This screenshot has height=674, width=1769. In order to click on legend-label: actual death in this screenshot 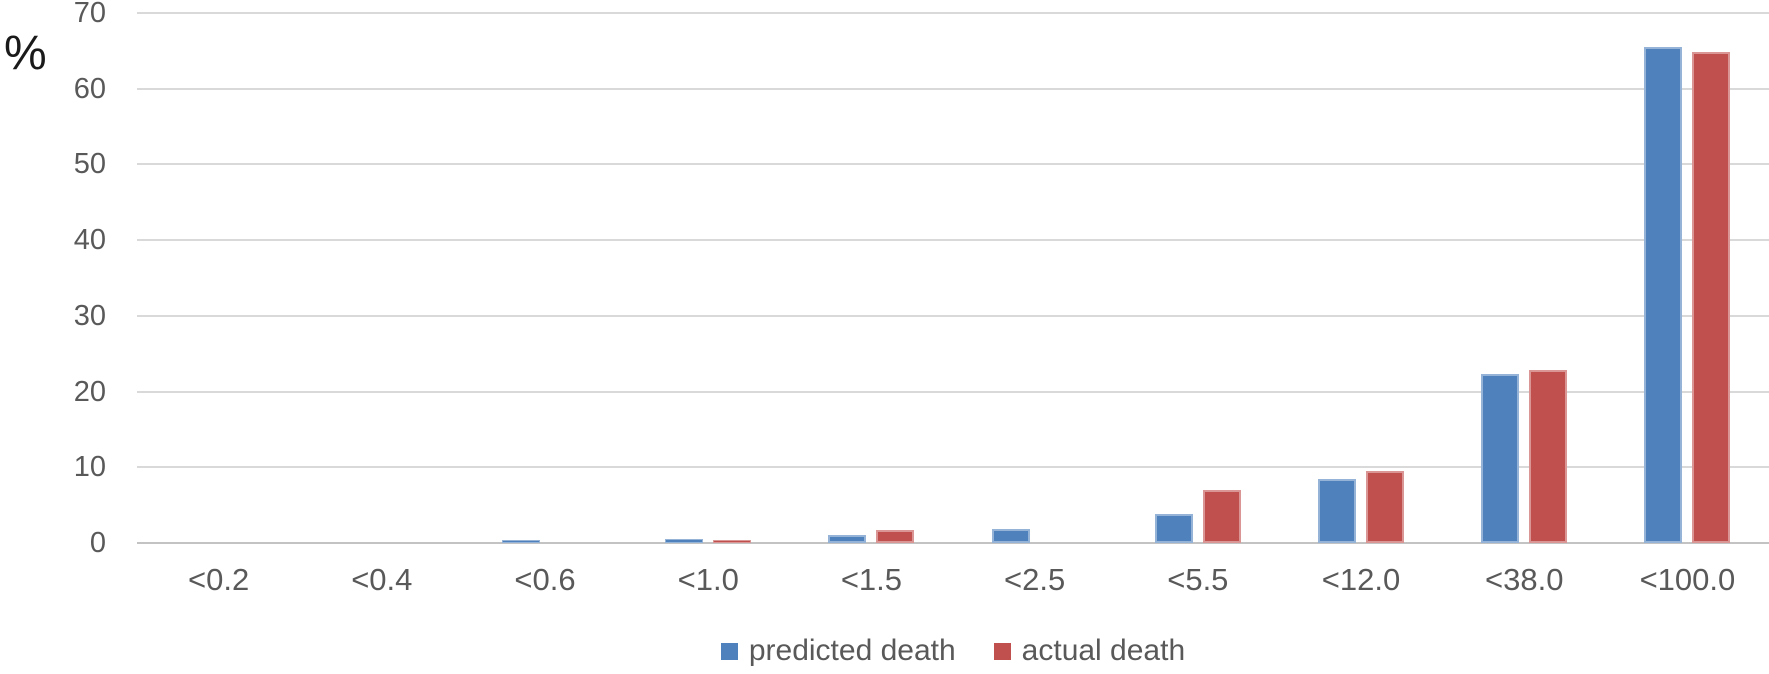, I will do `click(1103, 650)`.